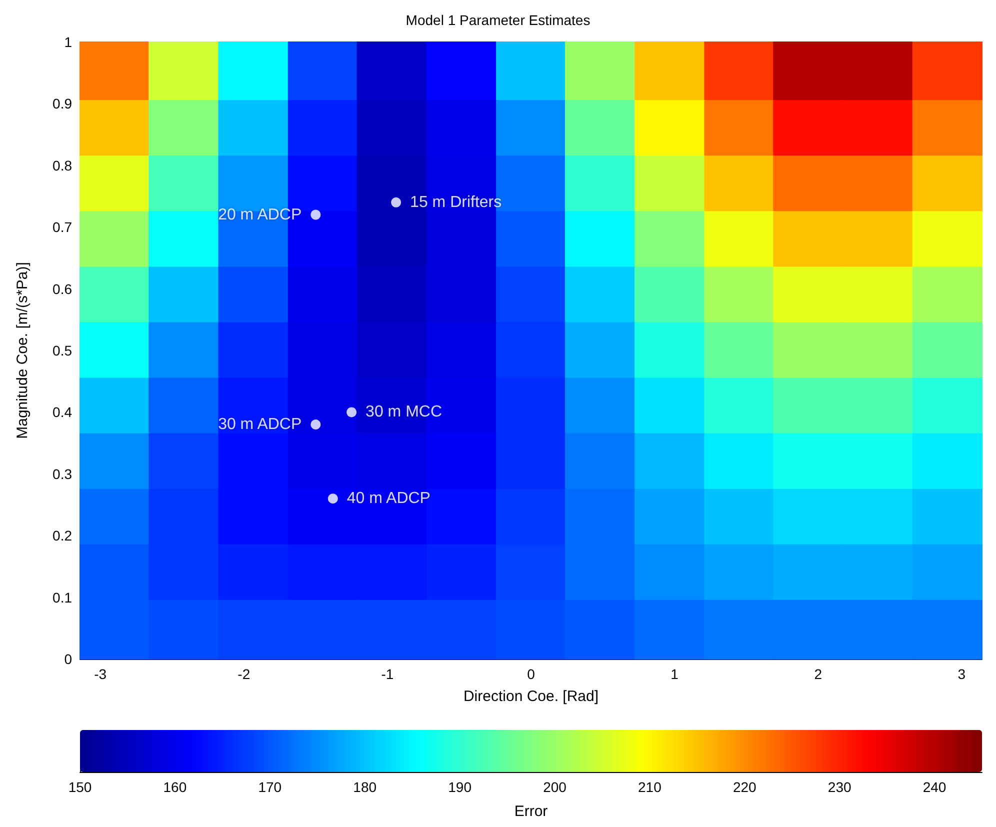  What do you see at coordinates (62, 536) in the screenshot?
I see `y-tick-label: 0.2` at bounding box center [62, 536].